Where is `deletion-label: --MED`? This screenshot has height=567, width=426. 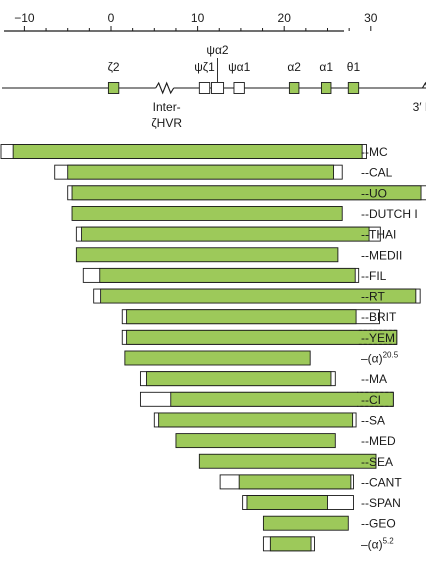 deletion-label: --MED is located at coordinates (378, 441).